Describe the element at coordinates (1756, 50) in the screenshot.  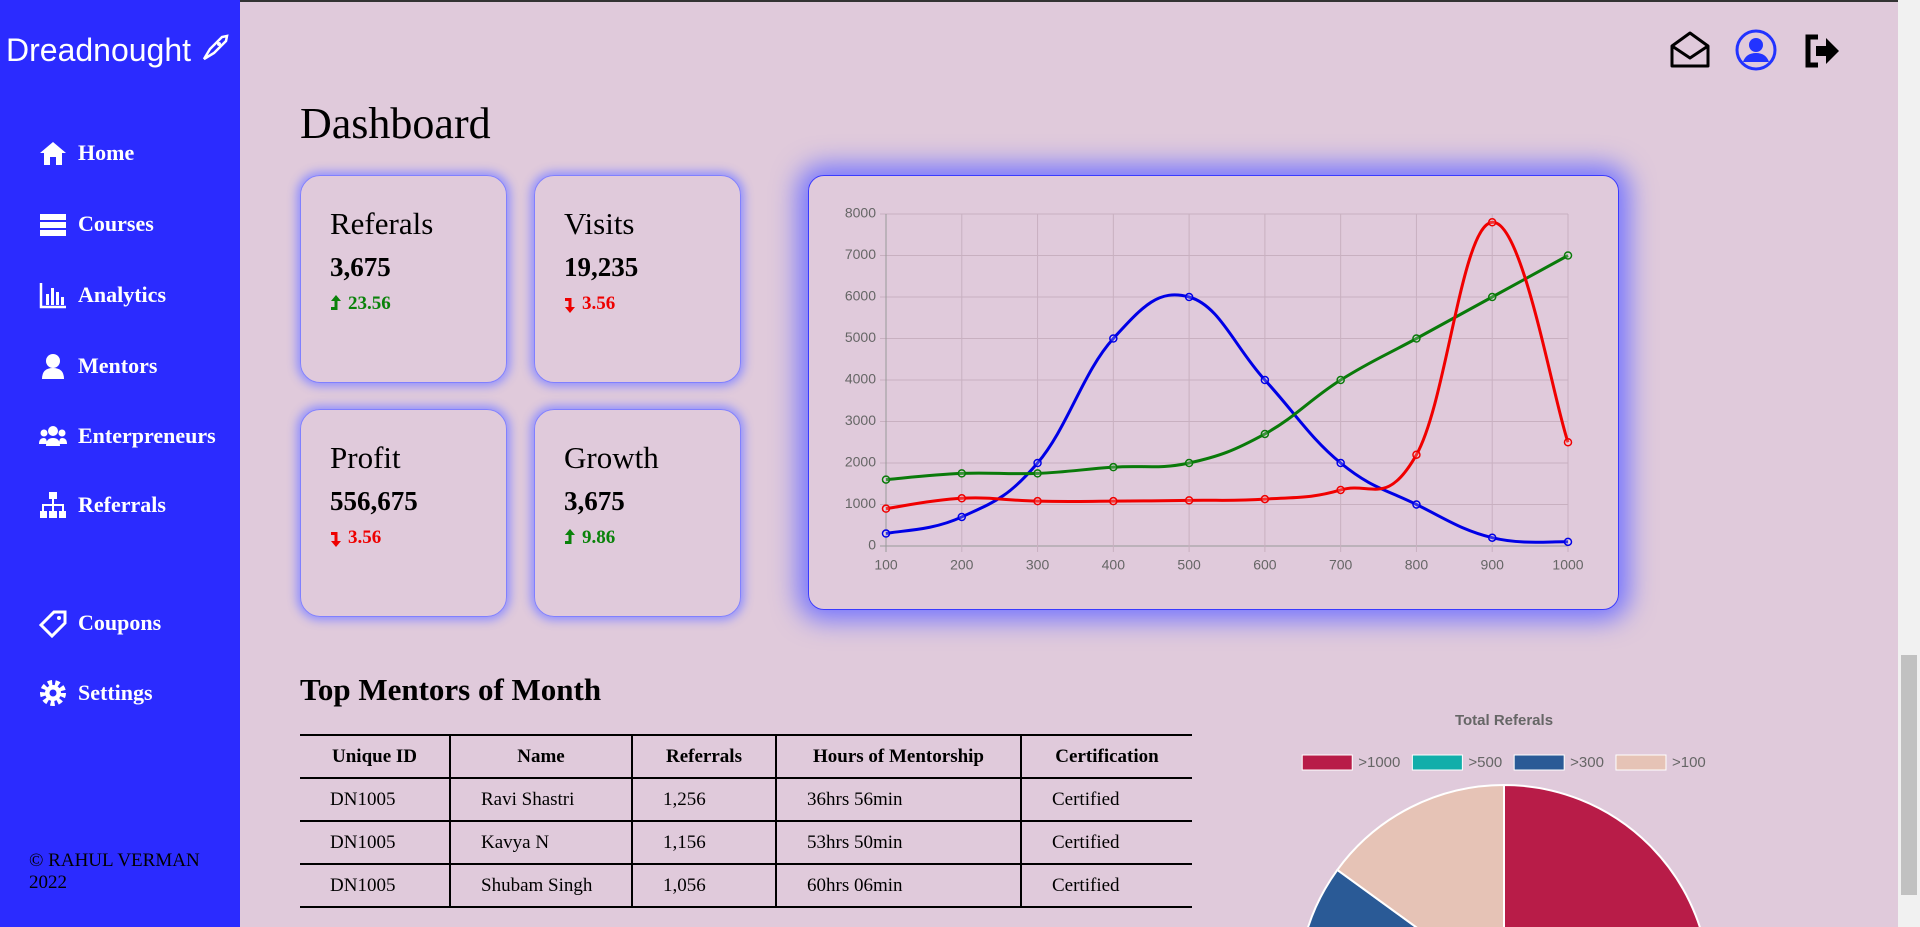
I see `profile-icon` at that location.